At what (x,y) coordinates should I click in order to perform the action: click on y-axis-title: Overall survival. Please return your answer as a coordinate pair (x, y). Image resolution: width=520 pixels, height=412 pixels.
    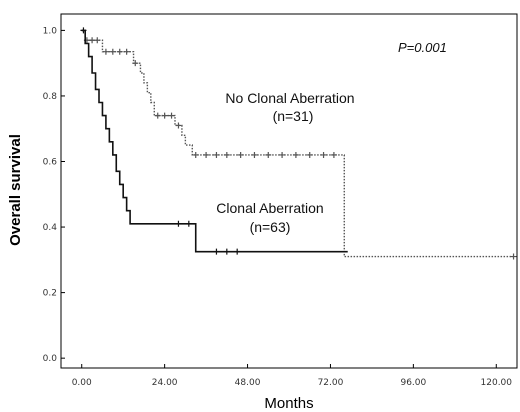
    Looking at the image, I should click on (15, 190).